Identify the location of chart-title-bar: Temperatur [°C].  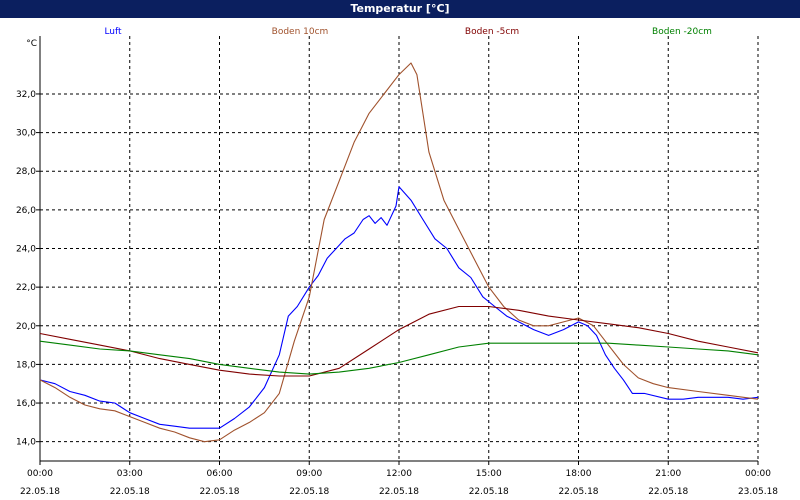
(400, 9).